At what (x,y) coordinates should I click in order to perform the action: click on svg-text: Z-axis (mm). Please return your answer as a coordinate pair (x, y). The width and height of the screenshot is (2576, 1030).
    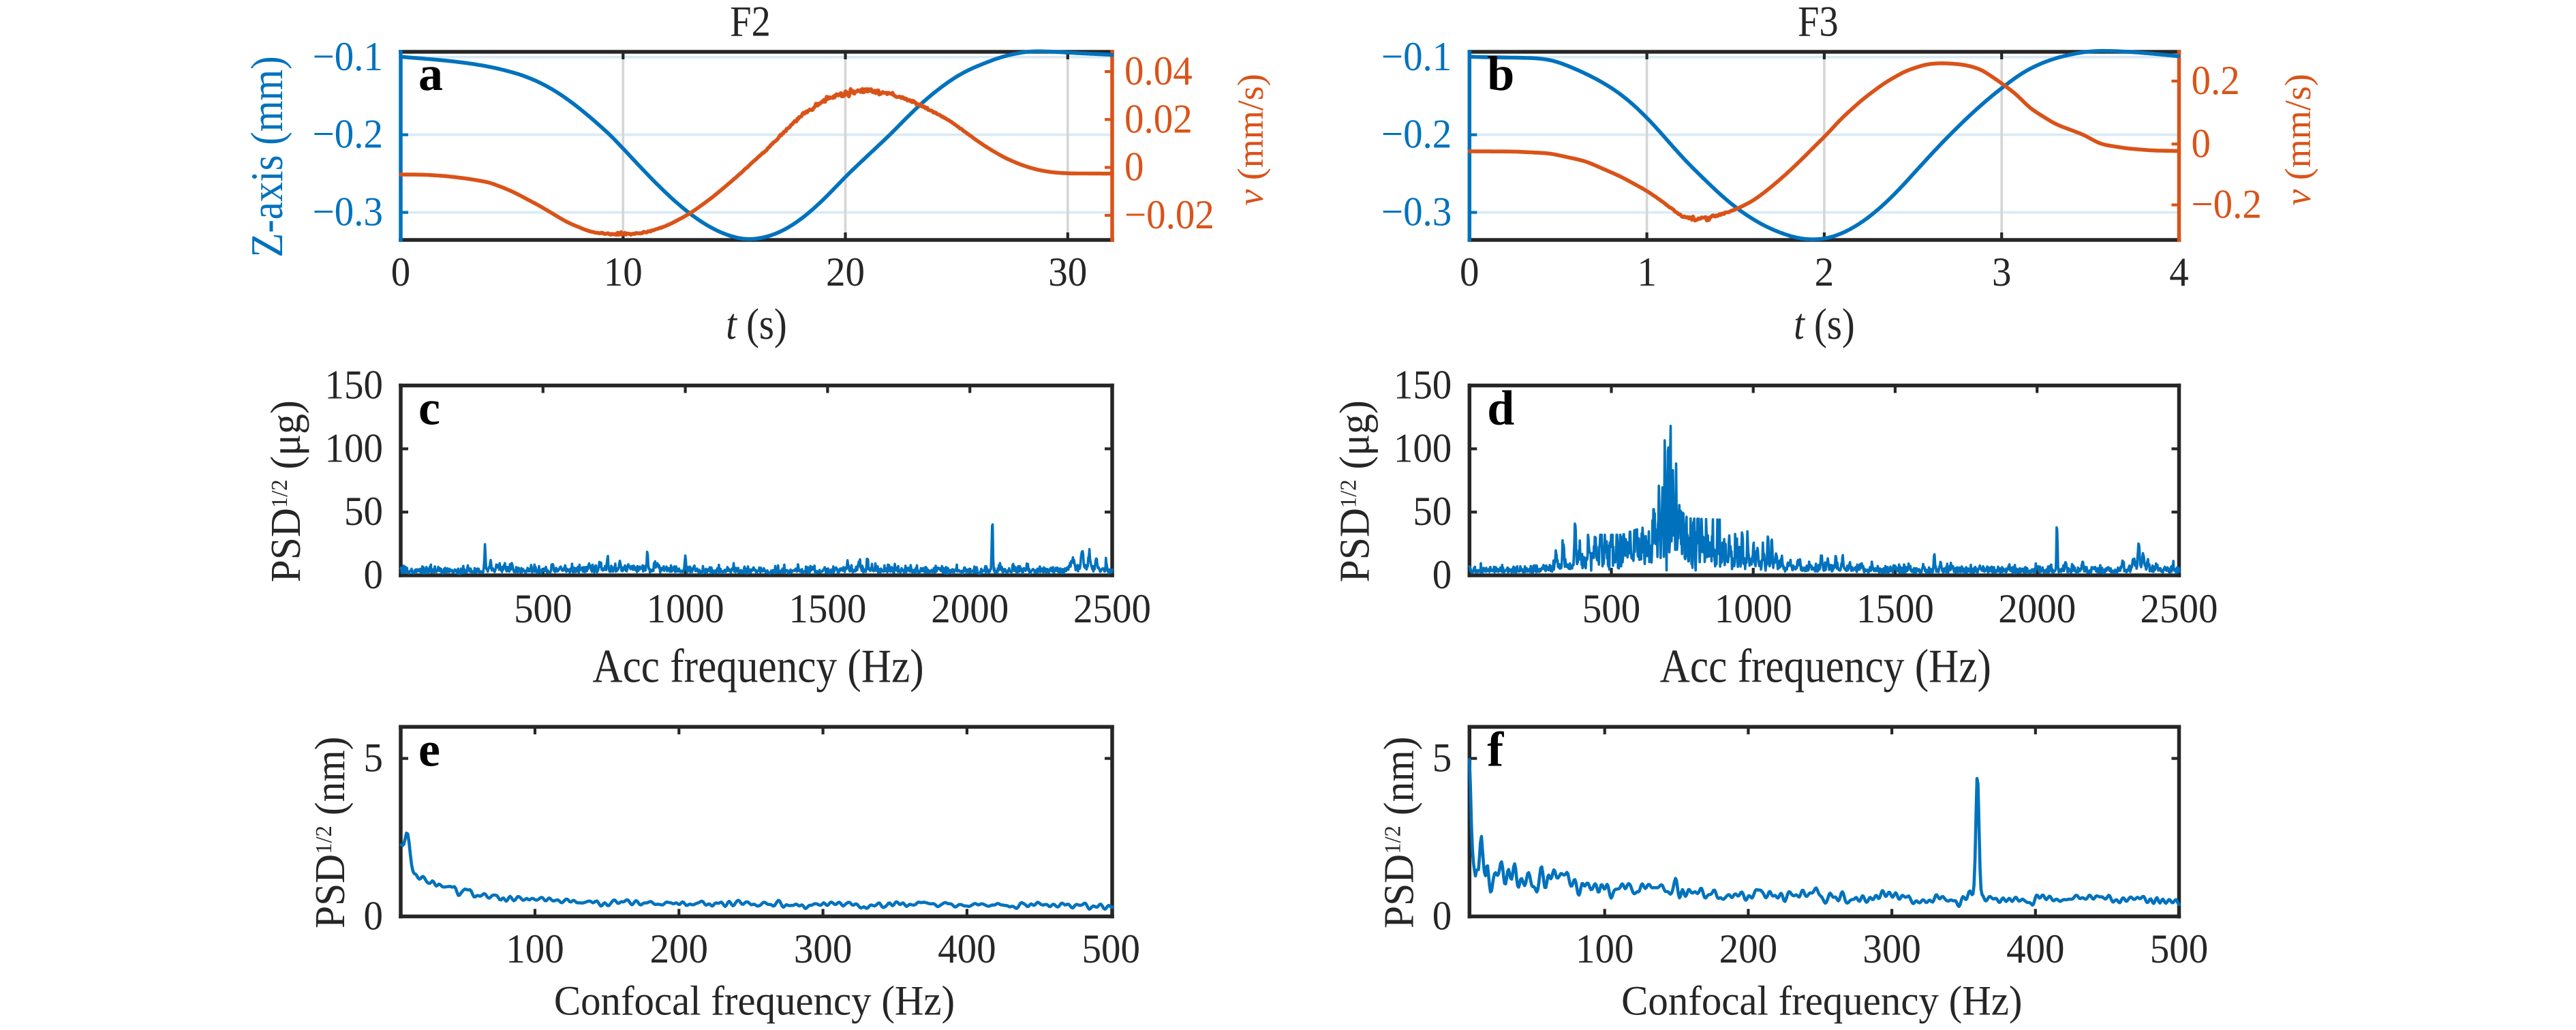
    Looking at the image, I should click on (266, 156).